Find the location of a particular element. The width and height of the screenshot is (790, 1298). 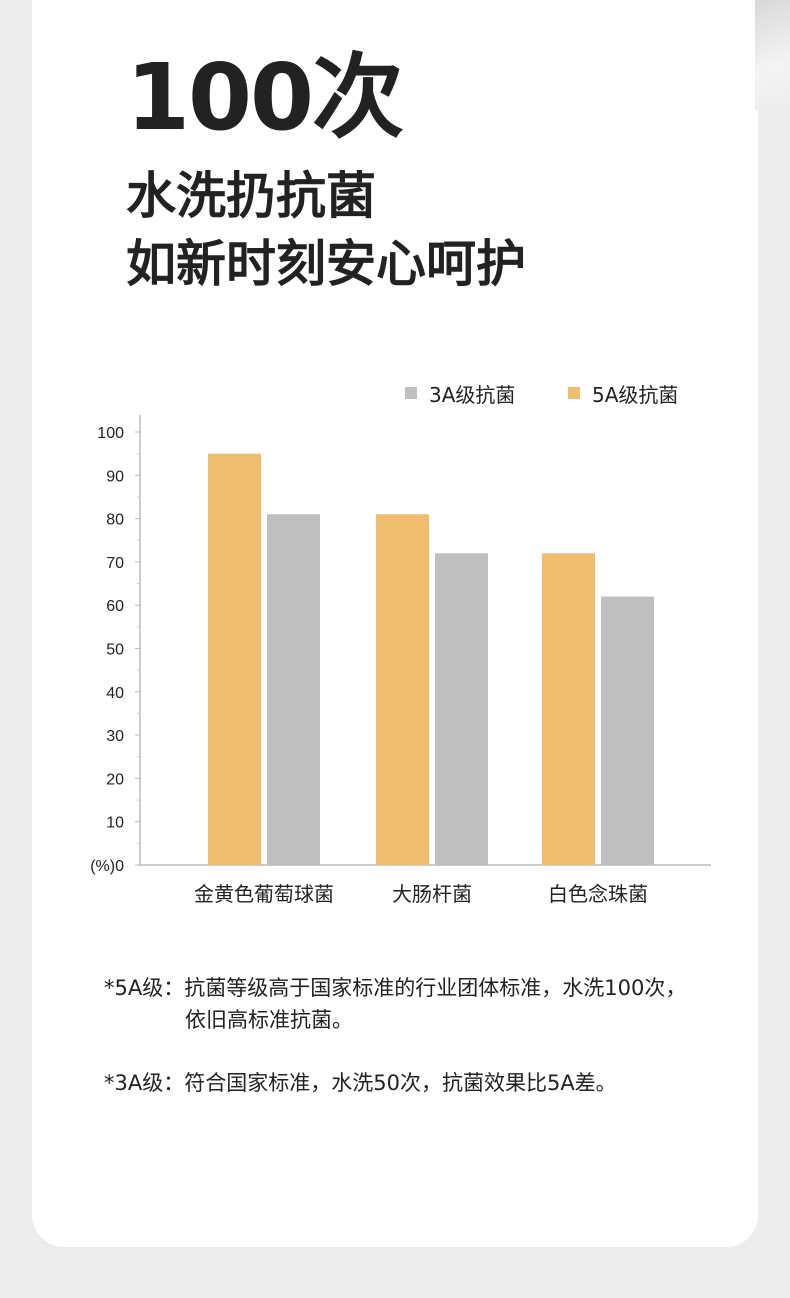

bar-5A级抗菌-金黄色葡萄球菌 is located at coordinates (234, 659).